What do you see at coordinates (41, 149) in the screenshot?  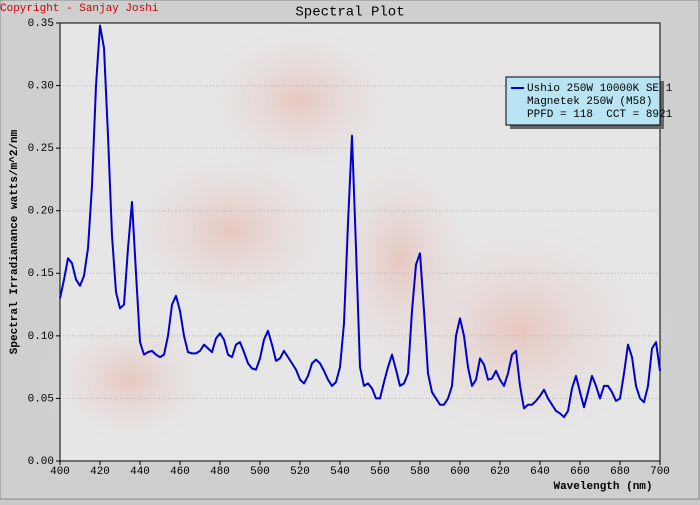 I see `y-tick-label: 0.25` at bounding box center [41, 149].